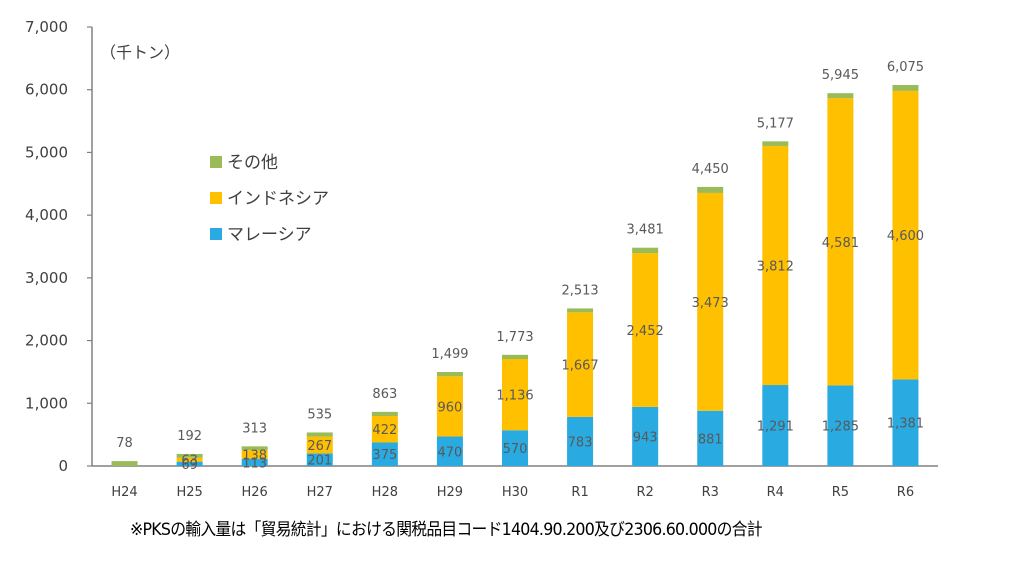  Describe the element at coordinates (189, 492) in the screenshot. I see `x-tick-label: H25` at that location.